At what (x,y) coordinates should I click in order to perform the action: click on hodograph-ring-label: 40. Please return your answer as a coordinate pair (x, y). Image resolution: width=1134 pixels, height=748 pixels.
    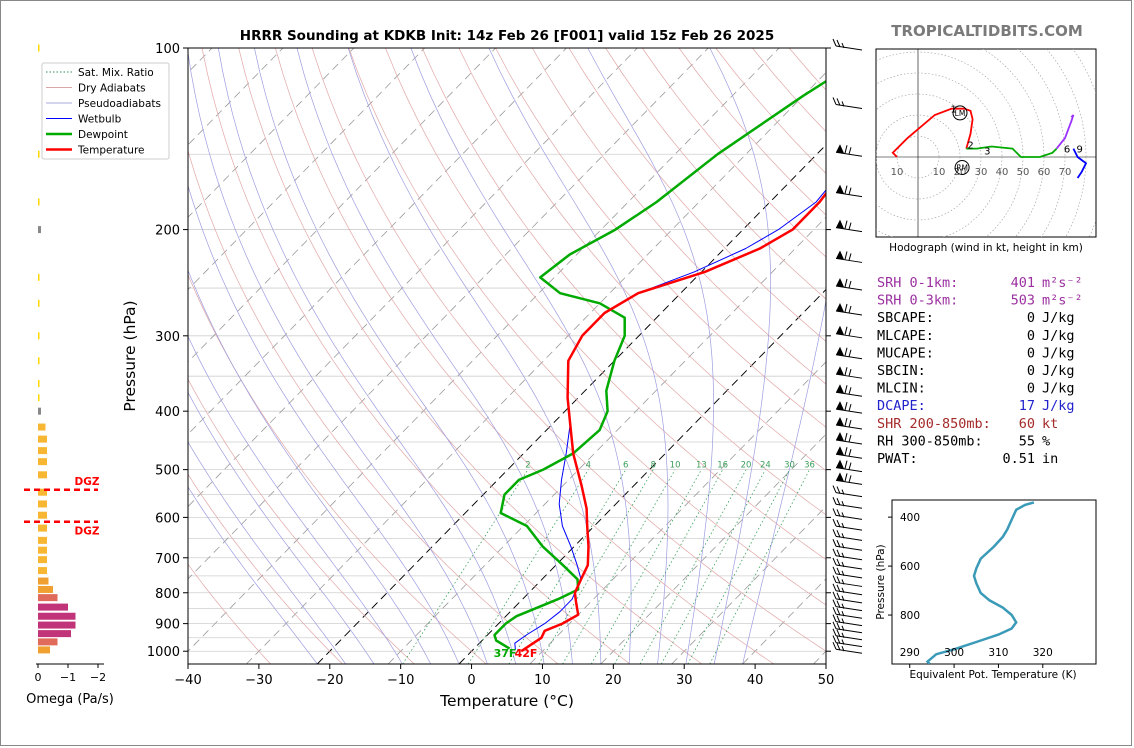
    Looking at the image, I should click on (1002, 172).